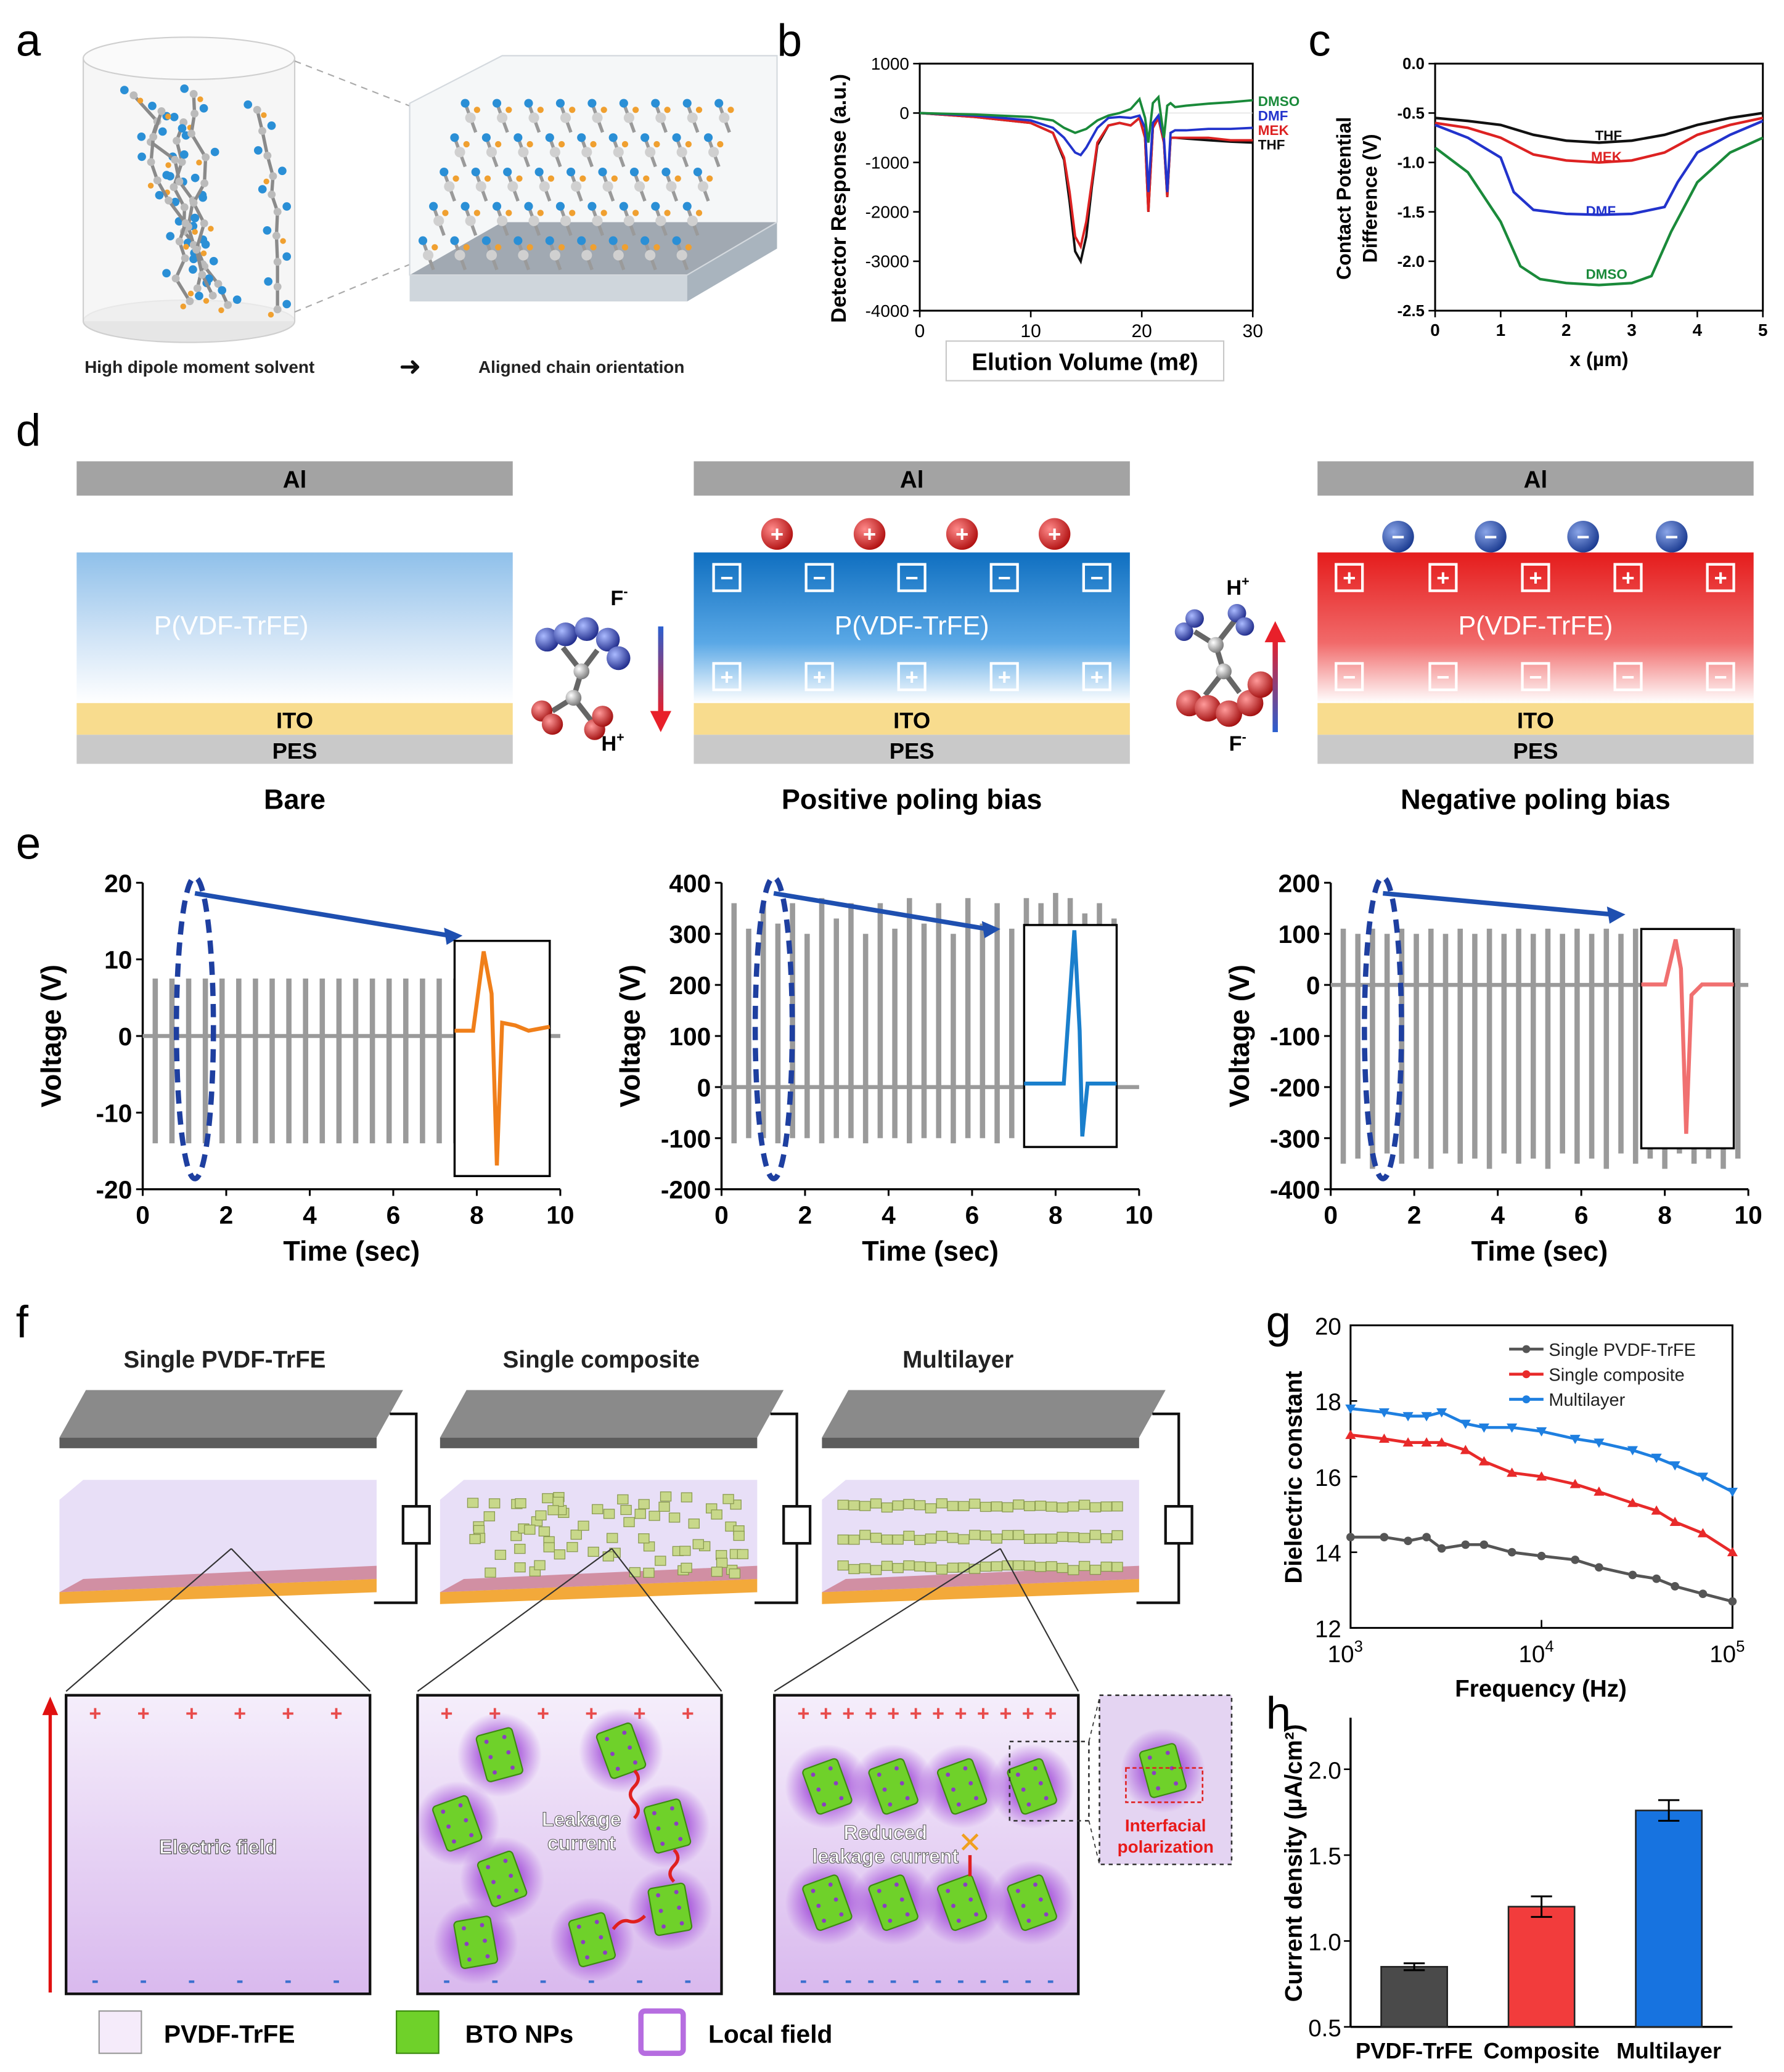  Describe the element at coordinates (912, 751) in the screenshot. I see `pes-label: PES` at that location.